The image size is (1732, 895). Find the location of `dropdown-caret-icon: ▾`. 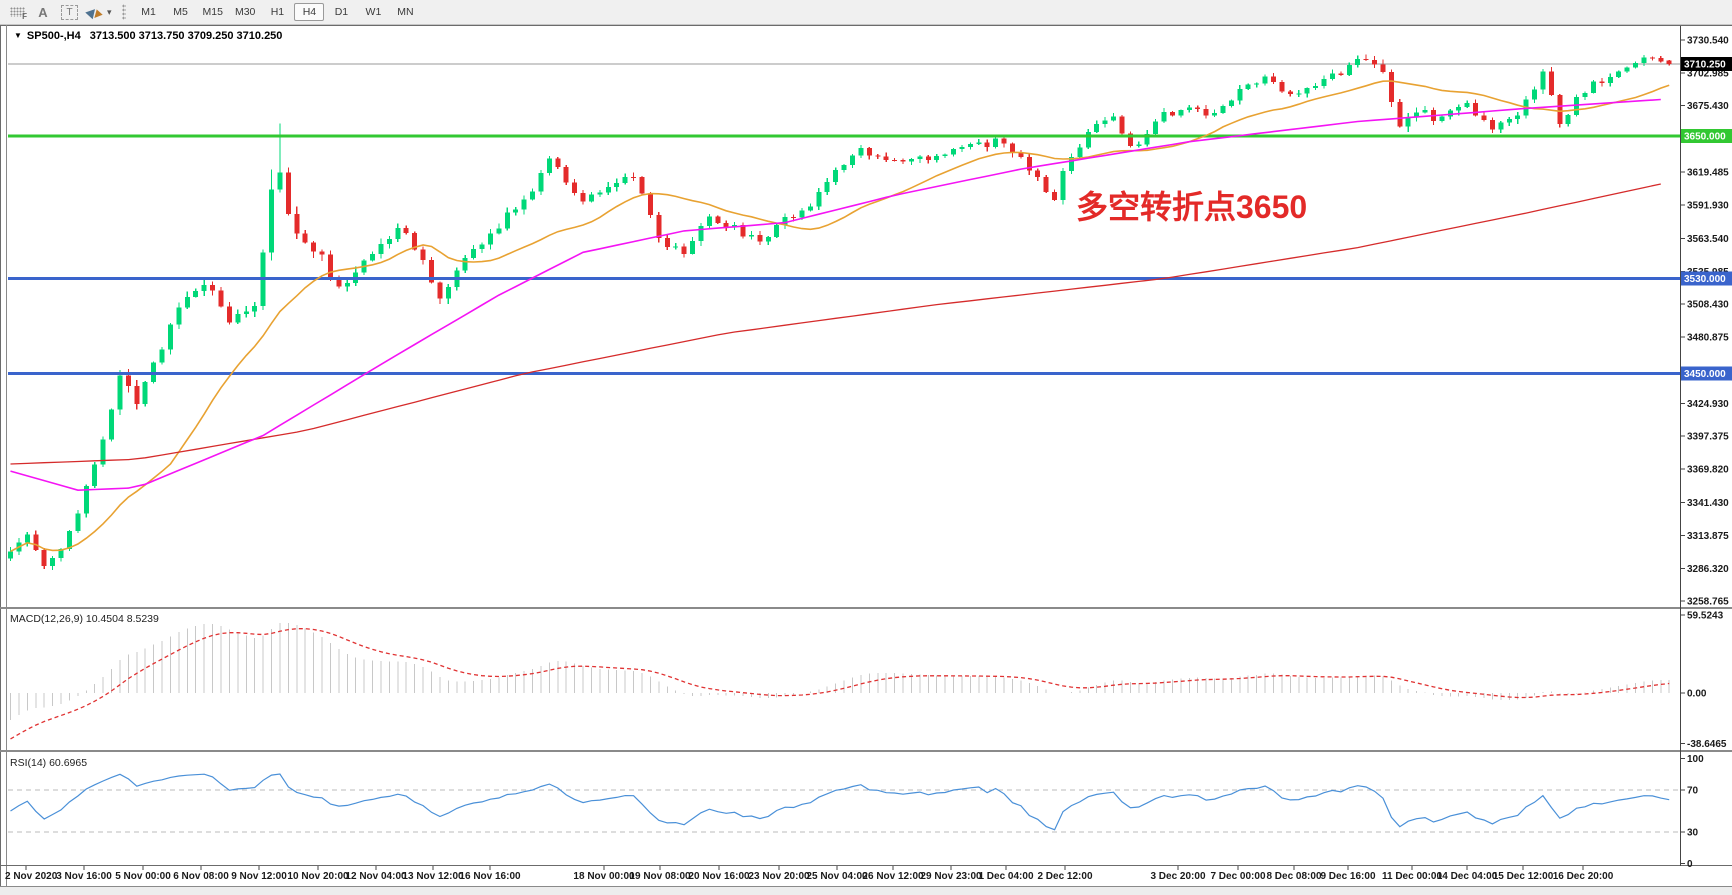

dropdown-caret-icon: ▾ is located at coordinates (109, 11).